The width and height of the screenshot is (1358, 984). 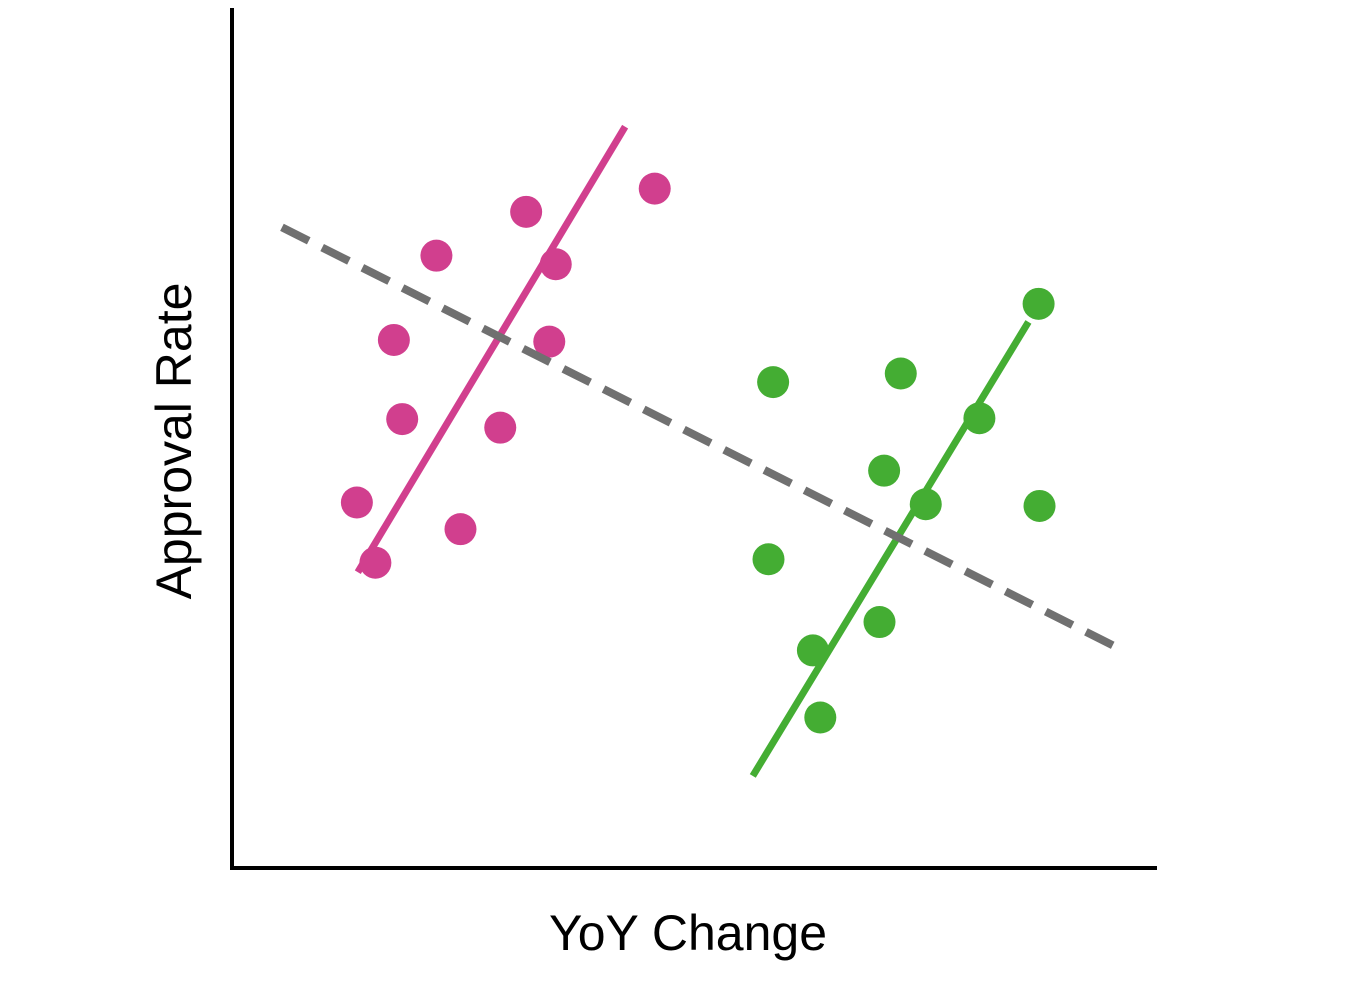 I want to click on series-1-trend-line, so click(x=491, y=349).